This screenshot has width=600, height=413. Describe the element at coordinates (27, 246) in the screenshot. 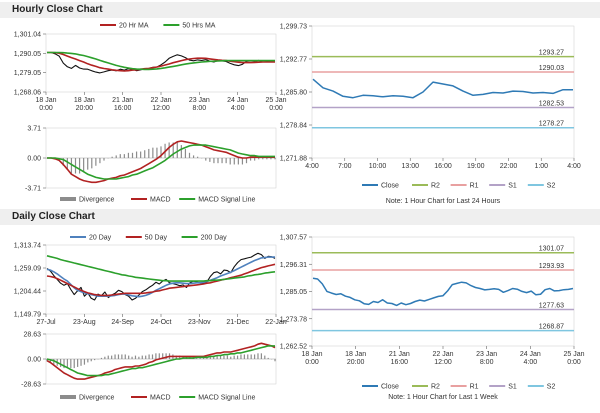

I see `y-tick-label: 1,313.74` at that location.